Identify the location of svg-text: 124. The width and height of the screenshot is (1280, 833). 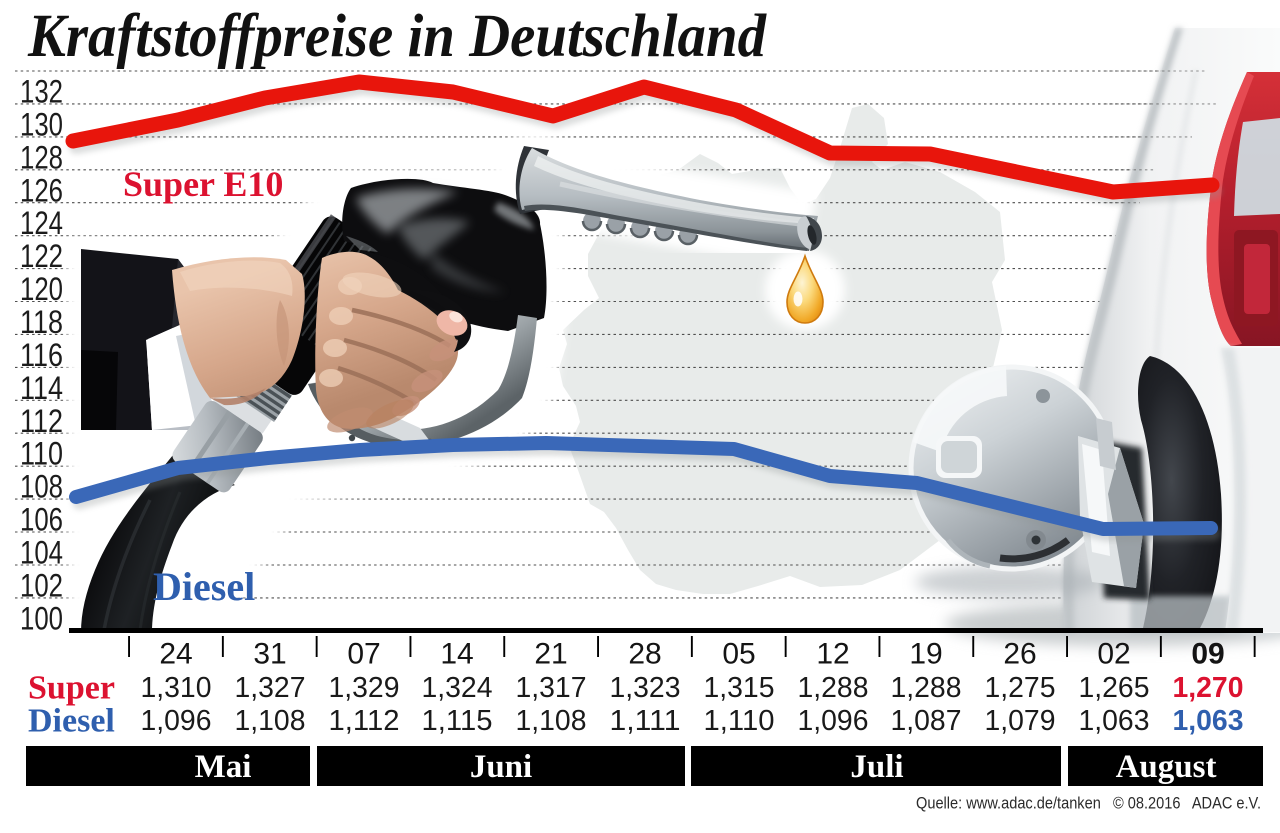
(41, 223).